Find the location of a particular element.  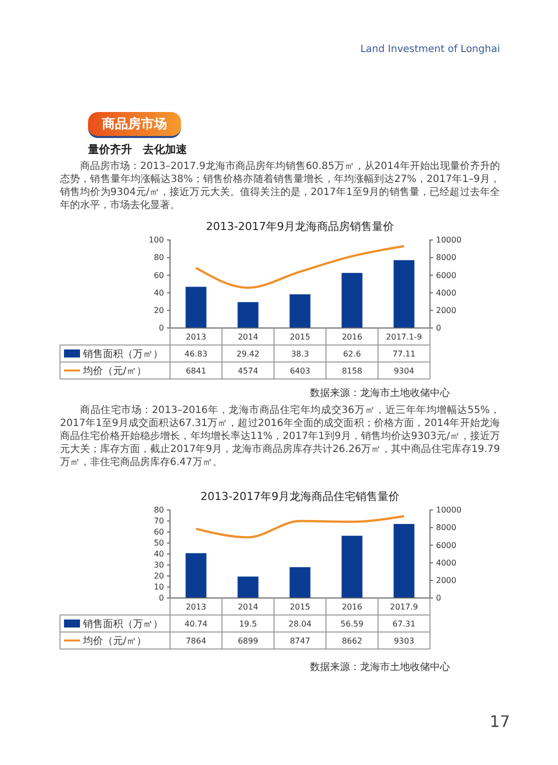

data-label: 8747 is located at coordinates (300, 641).